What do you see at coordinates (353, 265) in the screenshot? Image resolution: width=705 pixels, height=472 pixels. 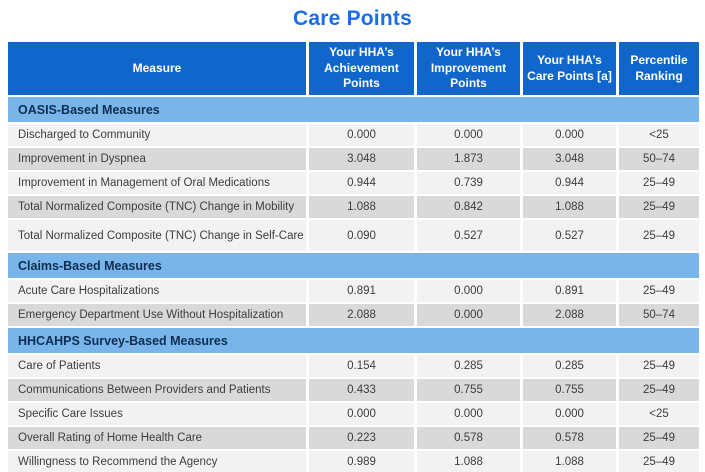 I see `section-header-claims-based-measures: Claims-Based Measures` at bounding box center [353, 265].